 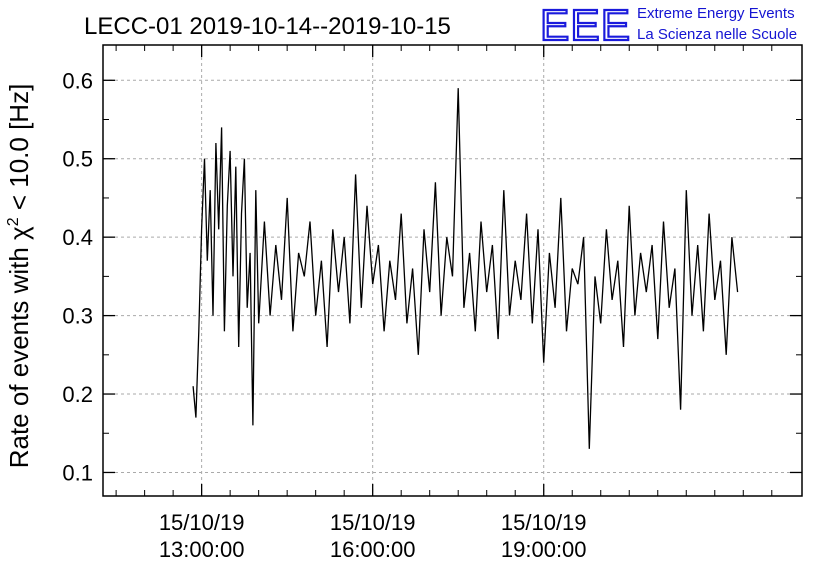 I want to click on logo-letters: EEE, so click(x=585, y=25).